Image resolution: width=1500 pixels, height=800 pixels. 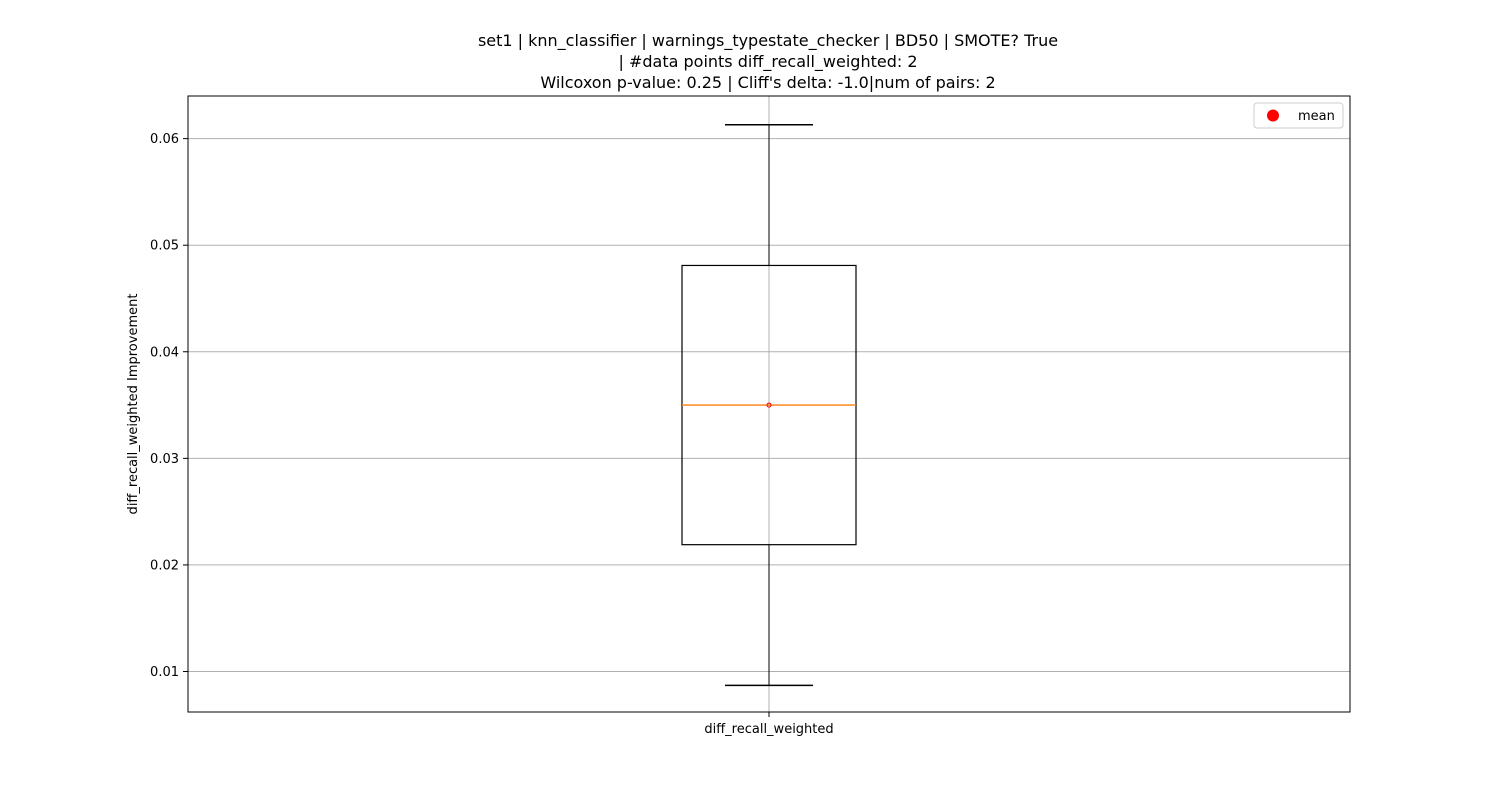 I want to click on legend: mean, so click(x=1298, y=115).